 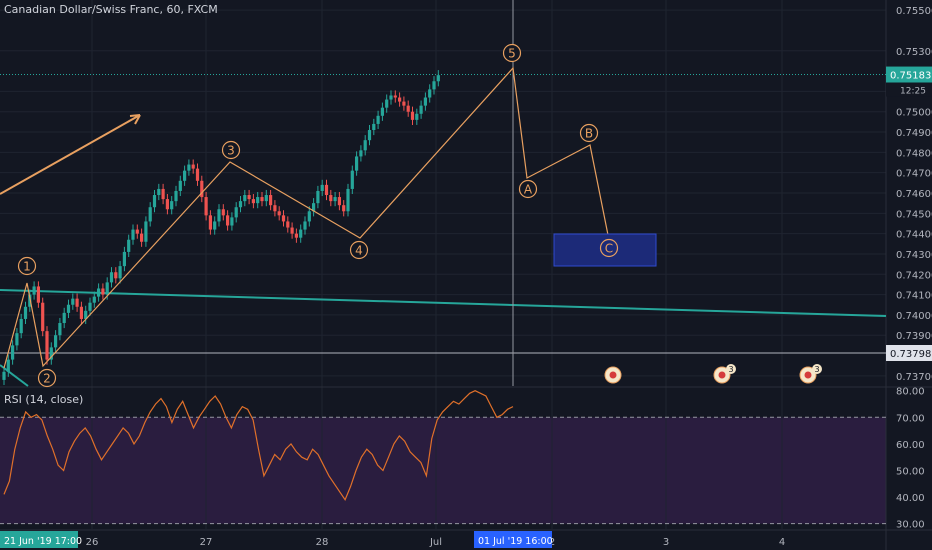 What do you see at coordinates (70, 154) in the screenshot?
I see `trend-arrow` at bounding box center [70, 154].